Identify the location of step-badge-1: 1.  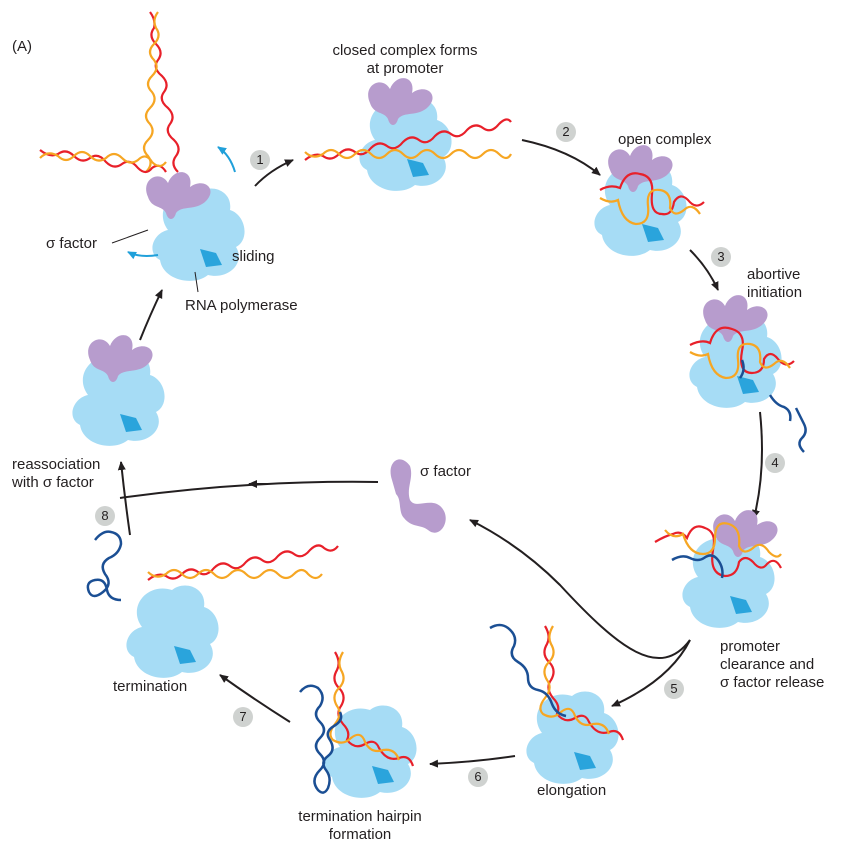
(260, 160).